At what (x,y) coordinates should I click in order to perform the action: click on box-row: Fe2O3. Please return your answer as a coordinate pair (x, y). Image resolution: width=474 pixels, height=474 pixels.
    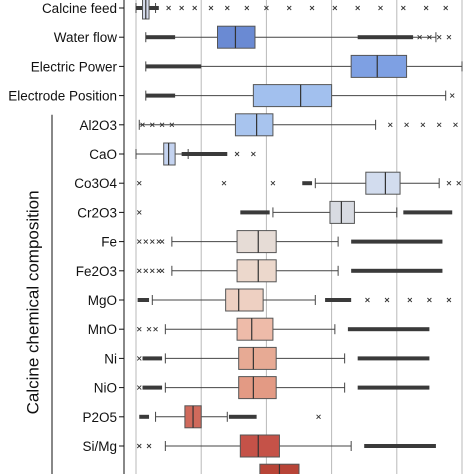
    Looking at the image, I should click on (259, 271).